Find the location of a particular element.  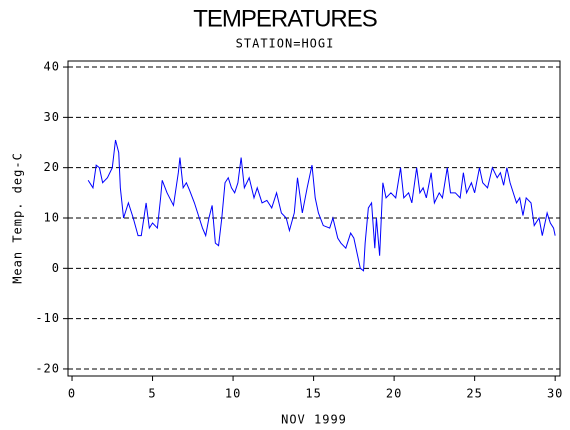

y-tick-label: -20 is located at coordinates (47, 368).